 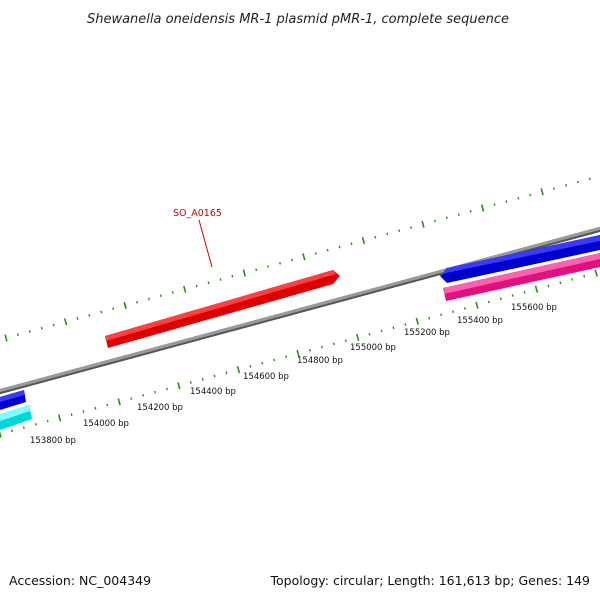 I want to click on ruler-label: 155600 bp, so click(x=534, y=308).